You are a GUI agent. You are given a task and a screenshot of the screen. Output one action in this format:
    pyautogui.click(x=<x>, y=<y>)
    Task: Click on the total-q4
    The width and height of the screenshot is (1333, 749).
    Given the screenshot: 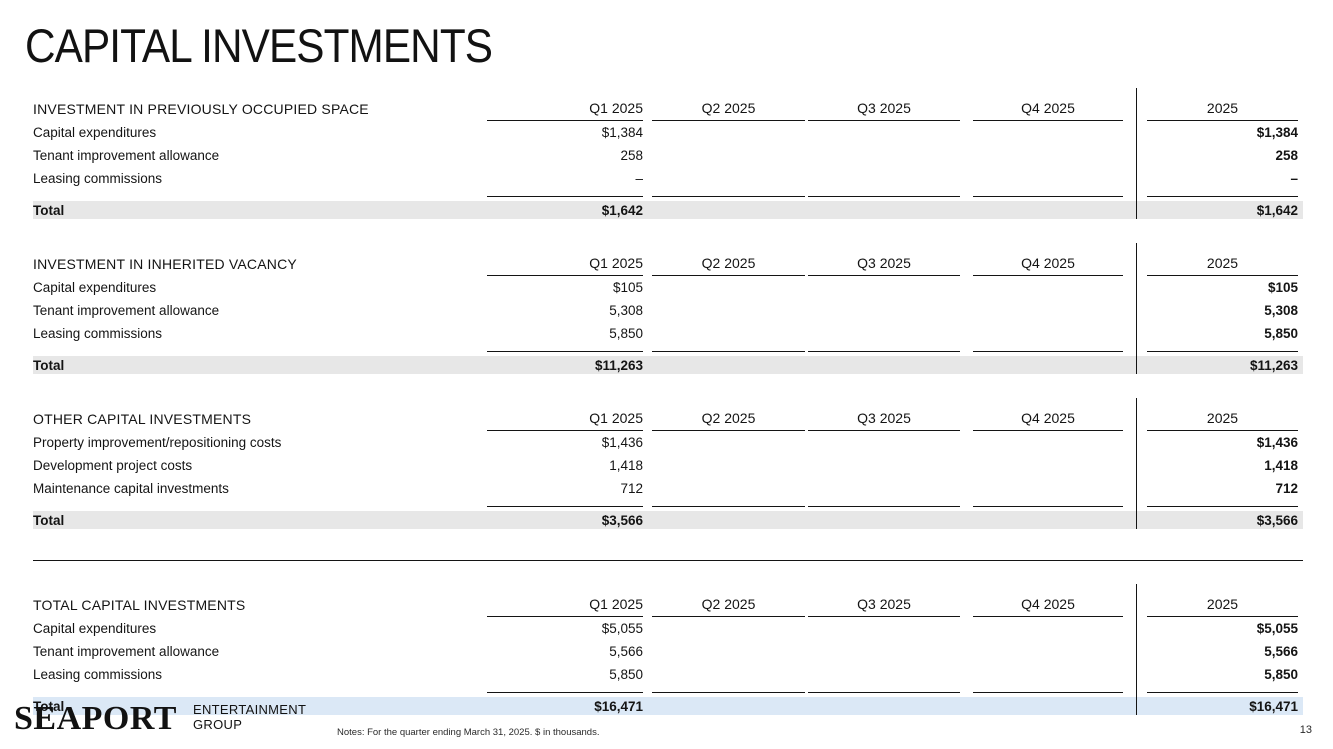 What is the action you would take?
    pyautogui.click(x=1048, y=365)
    